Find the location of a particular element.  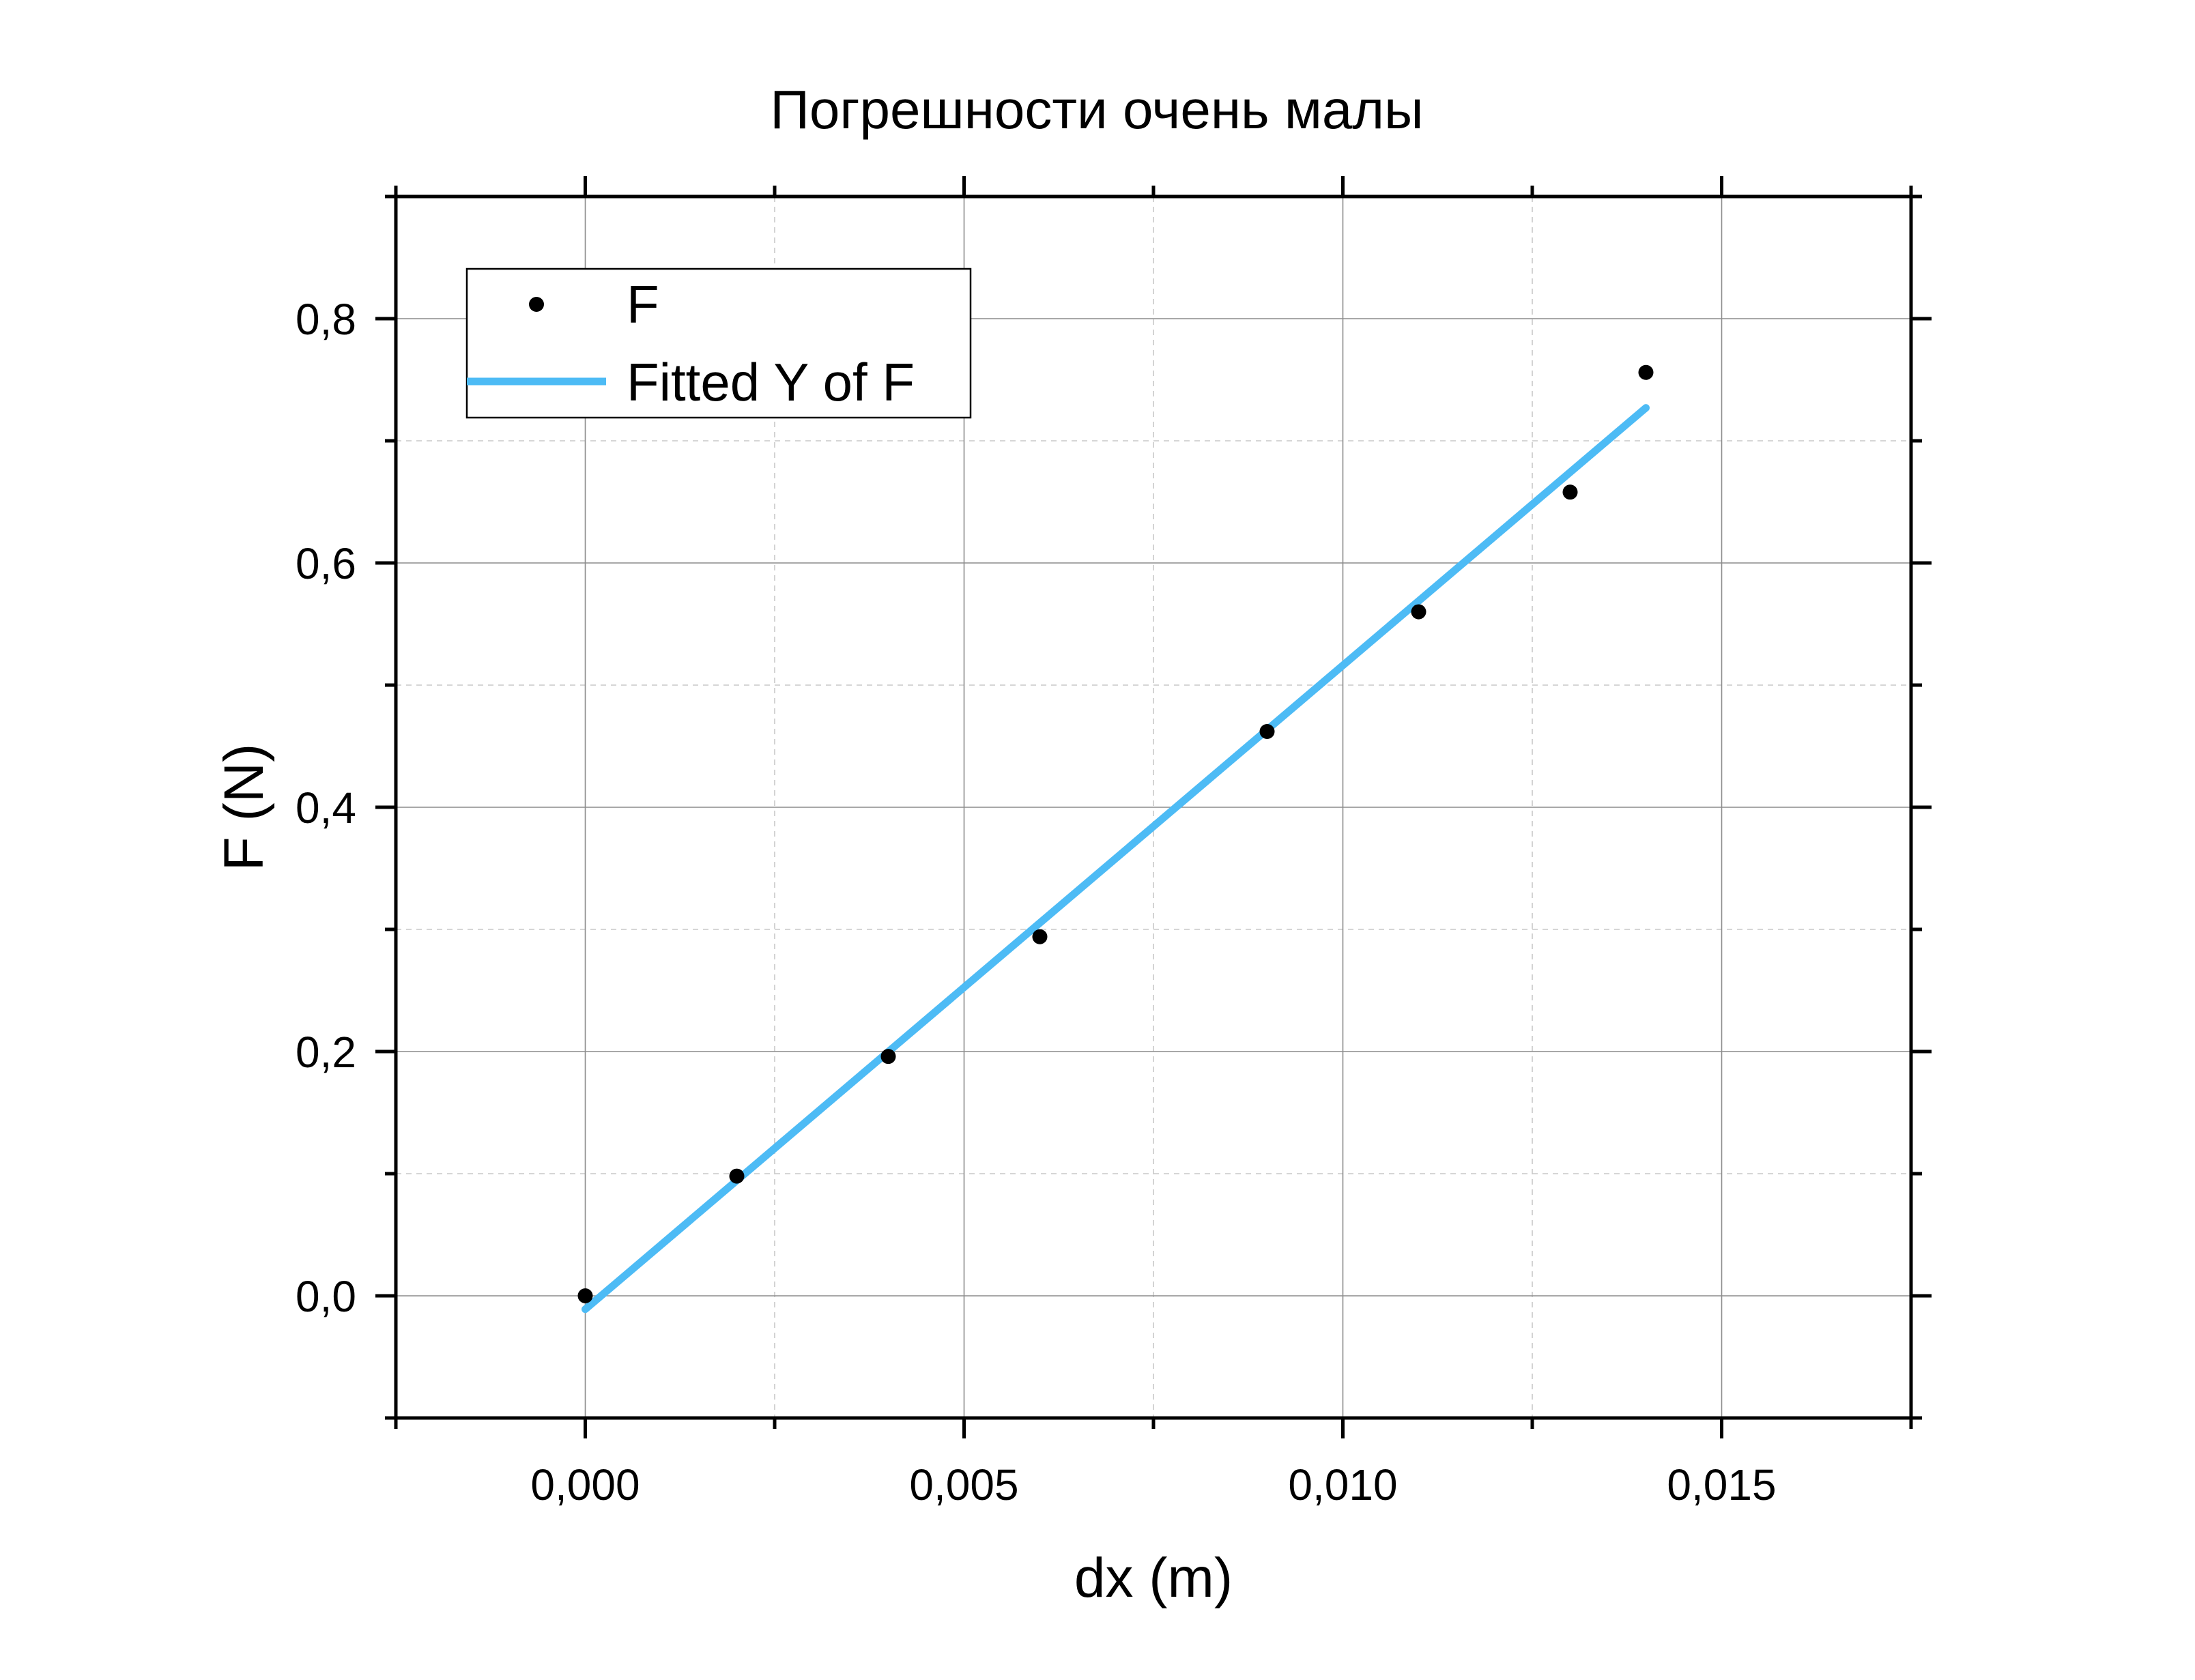

legend-label-f: F is located at coordinates (643, 304).